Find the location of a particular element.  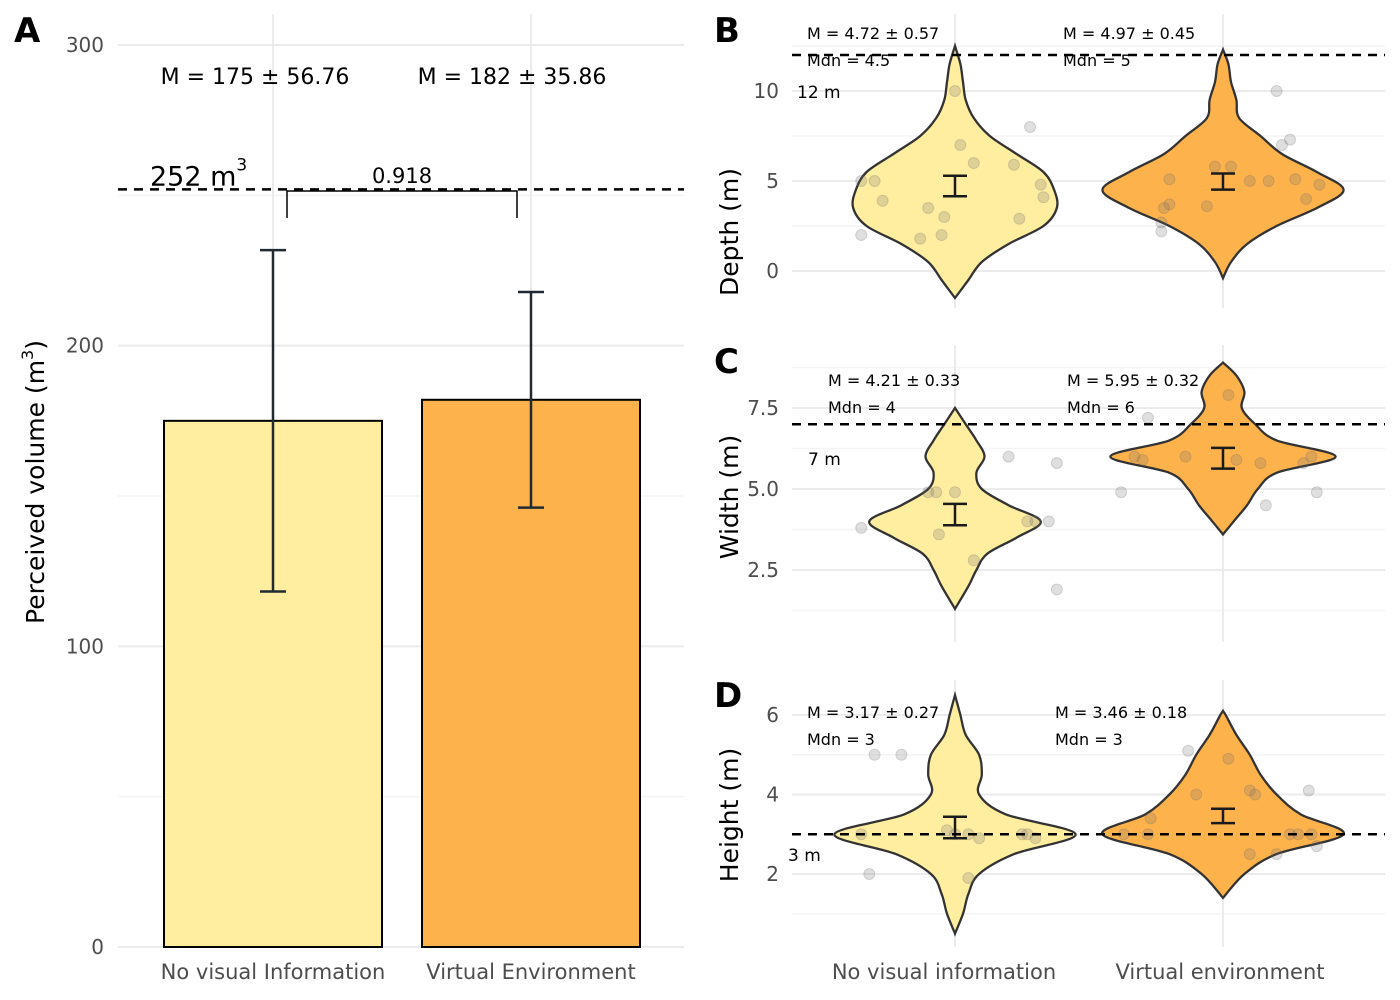

y-tick-label: 6 is located at coordinates (772, 715).